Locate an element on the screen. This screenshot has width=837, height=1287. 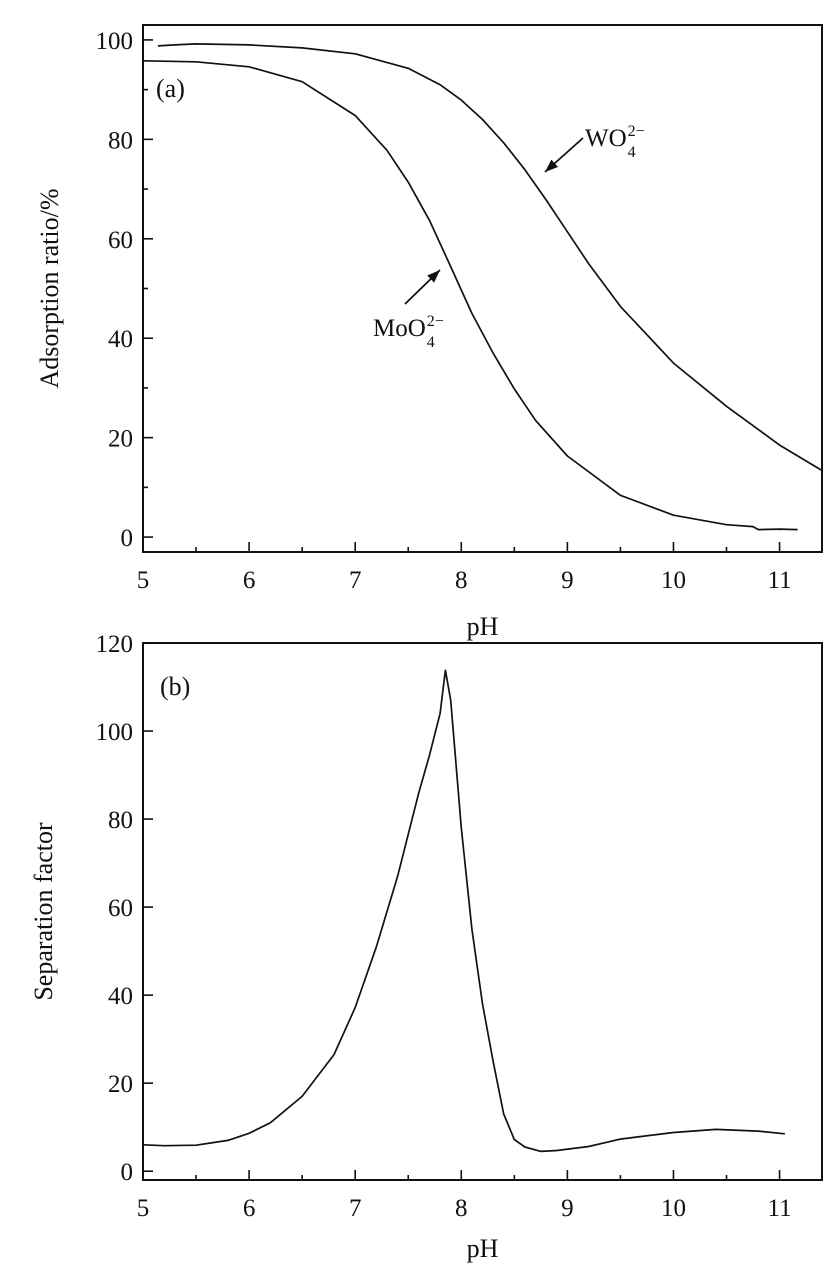
panel-label: (b) is located at coordinates (175, 686).